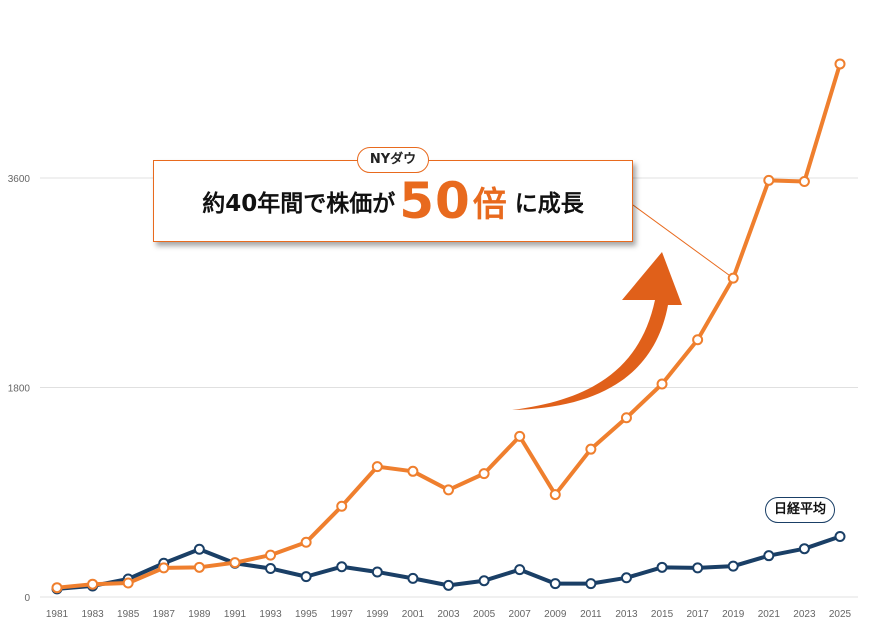 The image size is (870, 628). What do you see at coordinates (555, 614) in the screenshot?
I see `x-tick-label: 2009` at bounding box center [555, 614].